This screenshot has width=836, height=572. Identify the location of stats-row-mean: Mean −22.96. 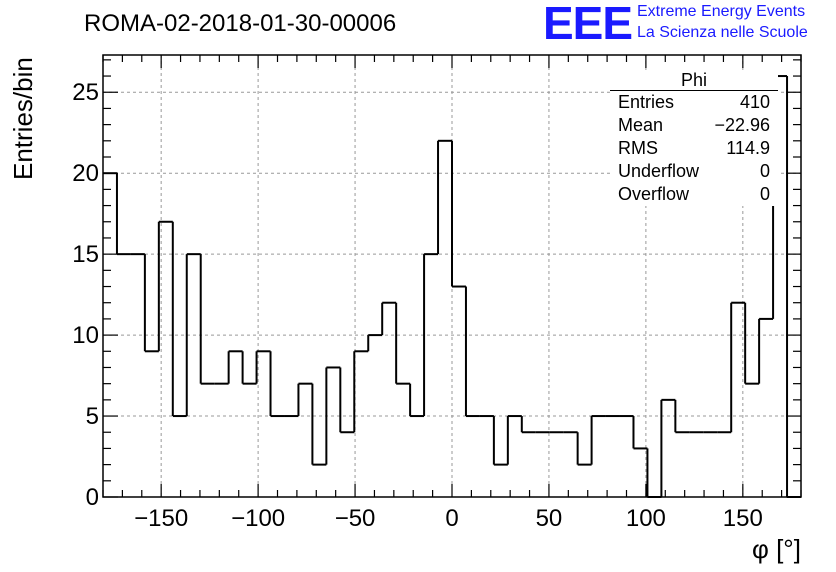
(694, 125).